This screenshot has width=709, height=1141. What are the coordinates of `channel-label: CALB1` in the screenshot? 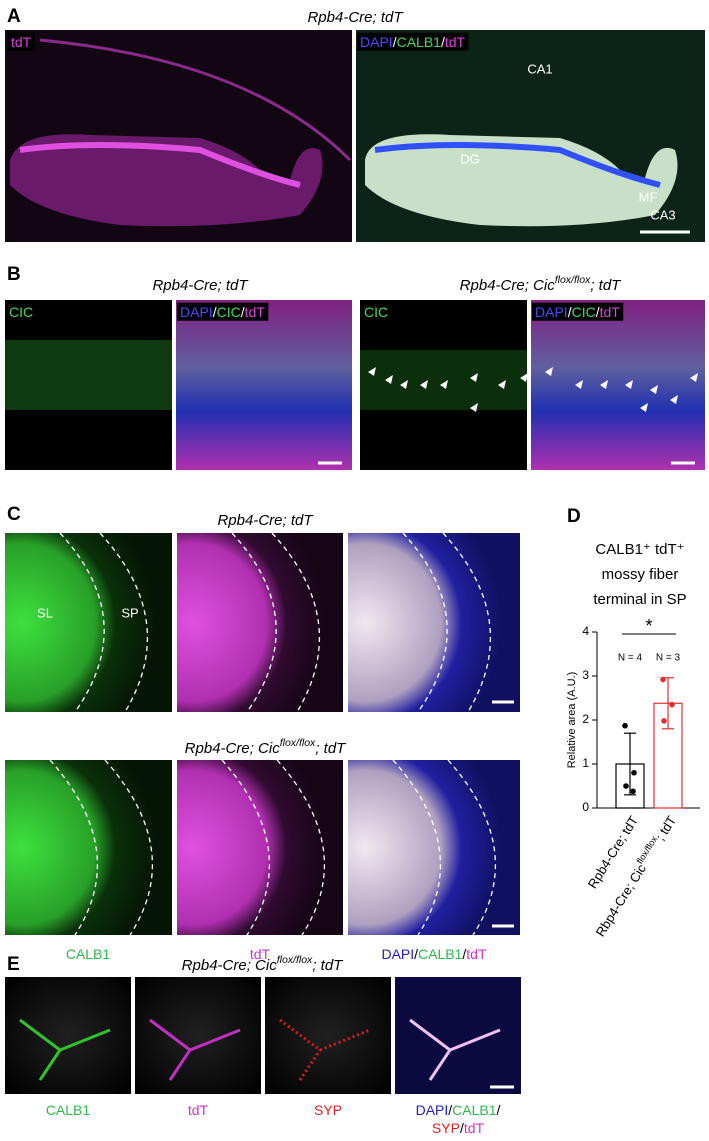 It's located at (68, 1110).